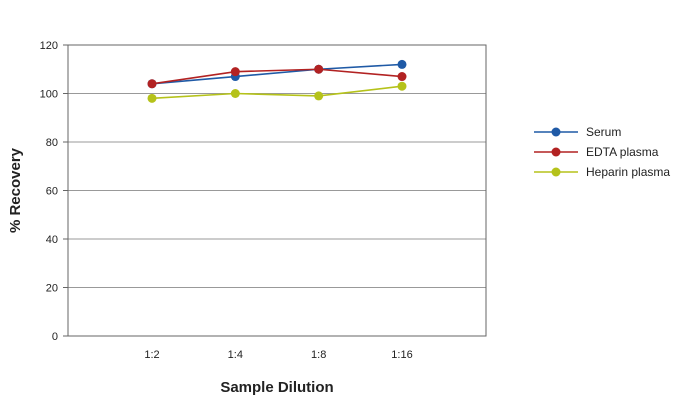  I want to click on x-tick-label: 1:2, so click(151, 355).